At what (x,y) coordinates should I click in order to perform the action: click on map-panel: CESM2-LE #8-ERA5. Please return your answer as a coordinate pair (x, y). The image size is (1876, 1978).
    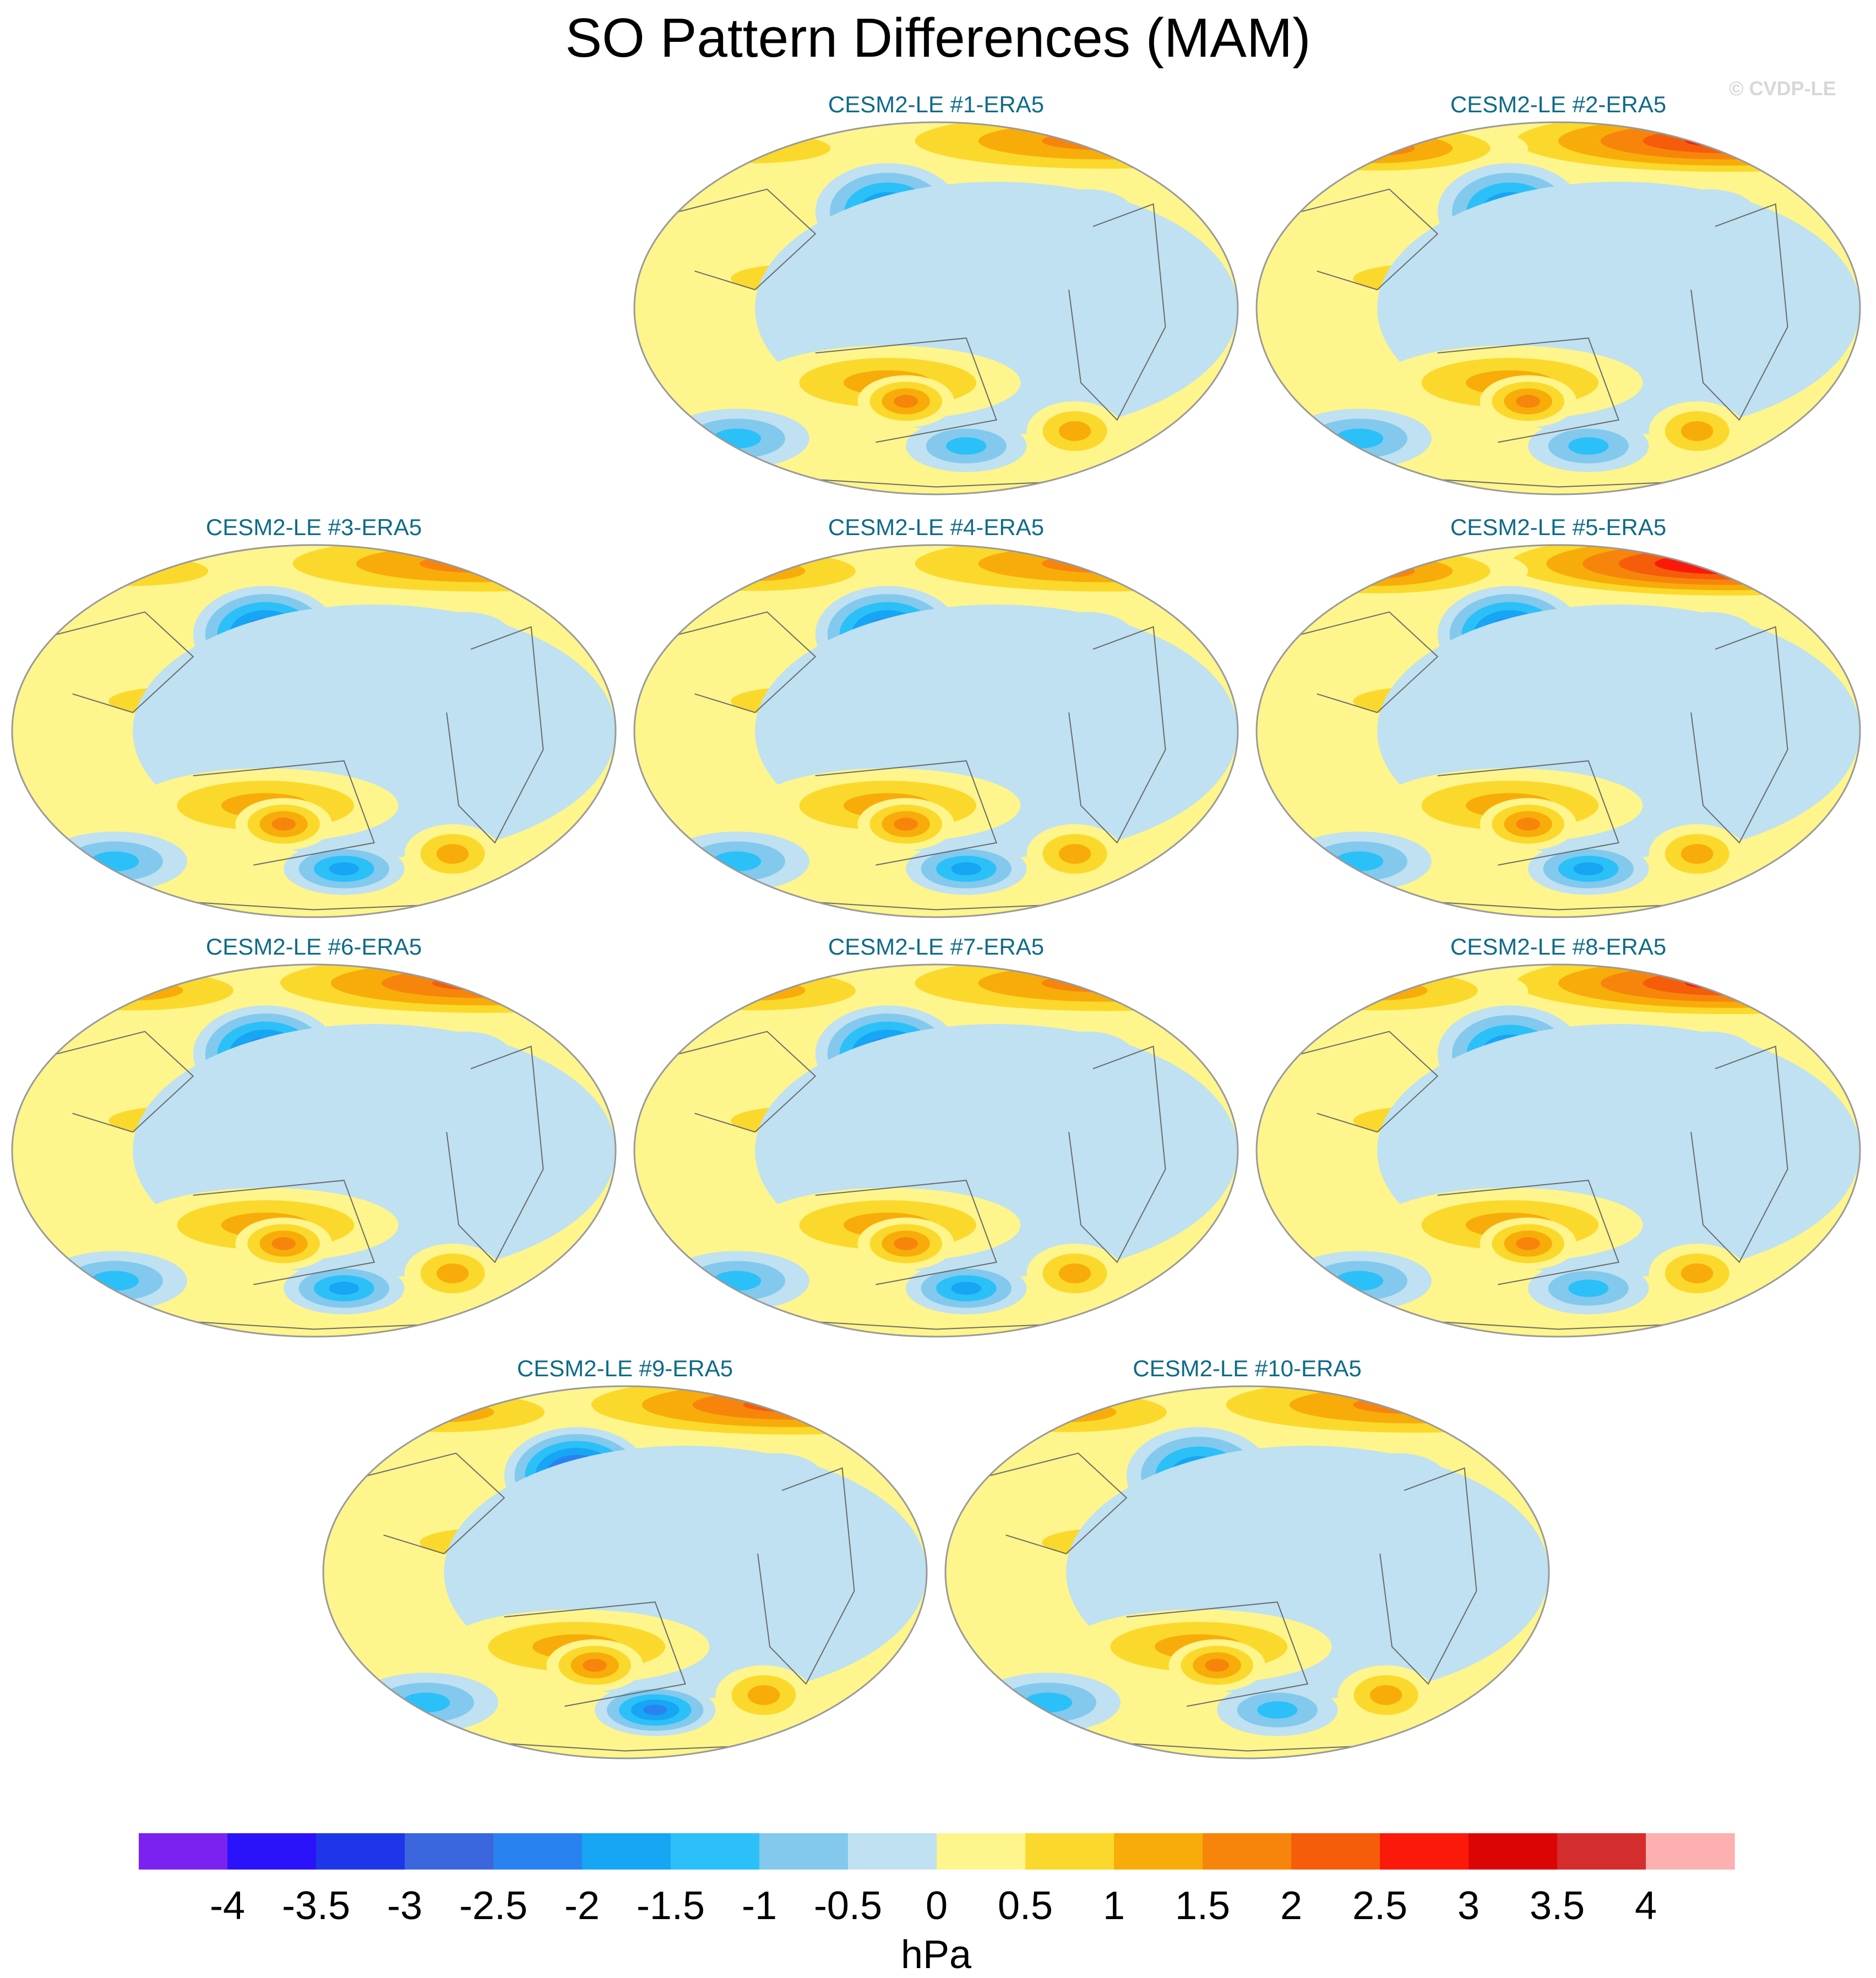
    Looking at the image, I should click on (1558, 1136).